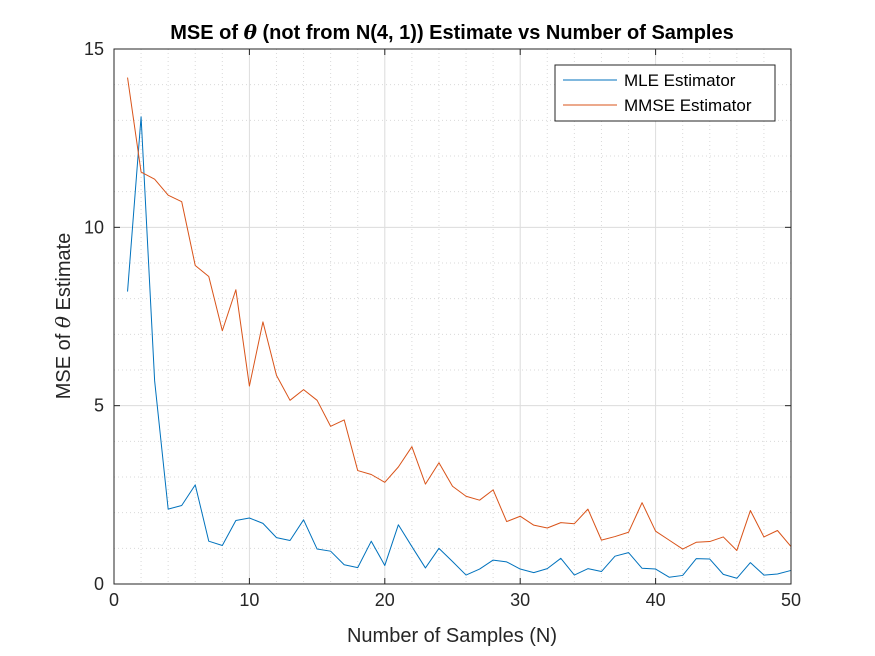 The image size is (875, 656). Describe the element at coordinates (520, 600) in the screenshot. I see `x-tick-label: 30` at that location.